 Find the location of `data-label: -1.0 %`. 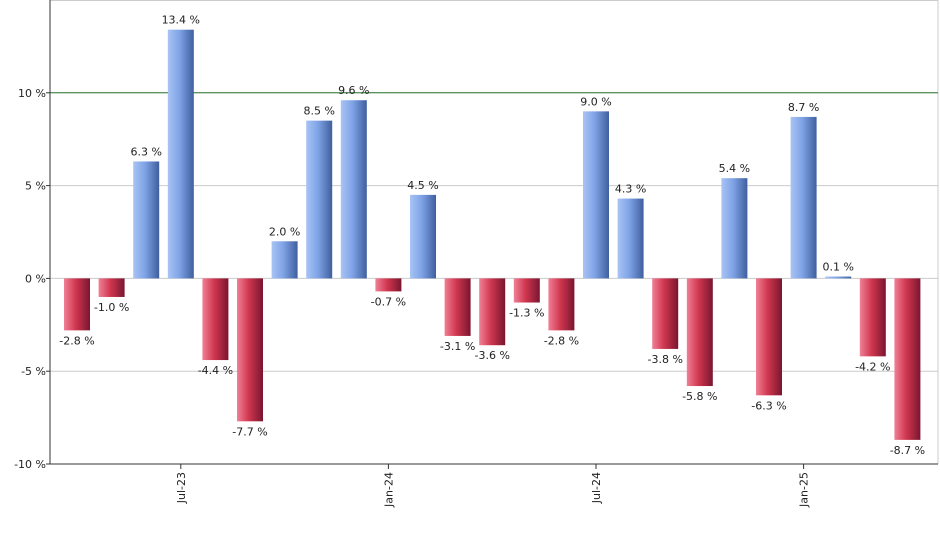

data-label: -1.0 % is located at coordinates (111, 307).